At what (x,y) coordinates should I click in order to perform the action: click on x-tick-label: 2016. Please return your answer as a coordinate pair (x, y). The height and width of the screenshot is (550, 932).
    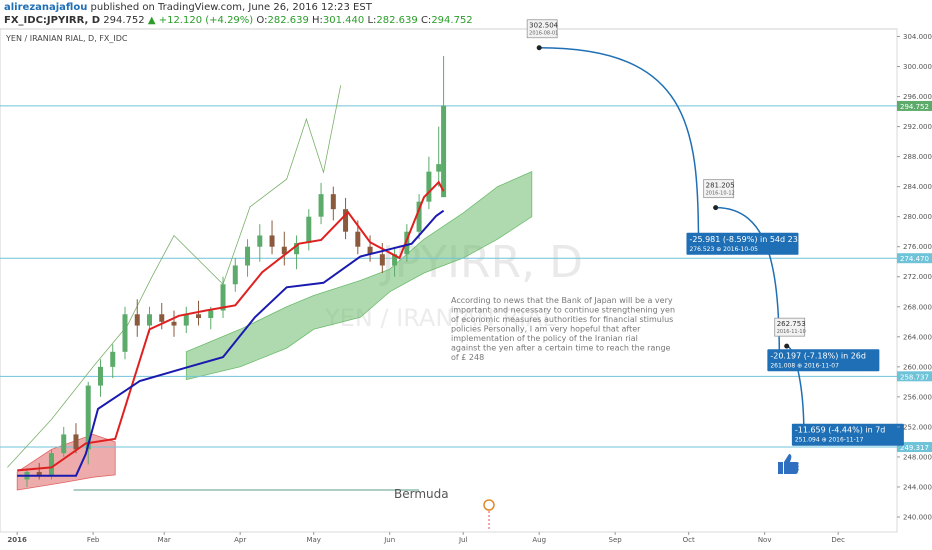
    Looking at the image, I should click on (17, 540).